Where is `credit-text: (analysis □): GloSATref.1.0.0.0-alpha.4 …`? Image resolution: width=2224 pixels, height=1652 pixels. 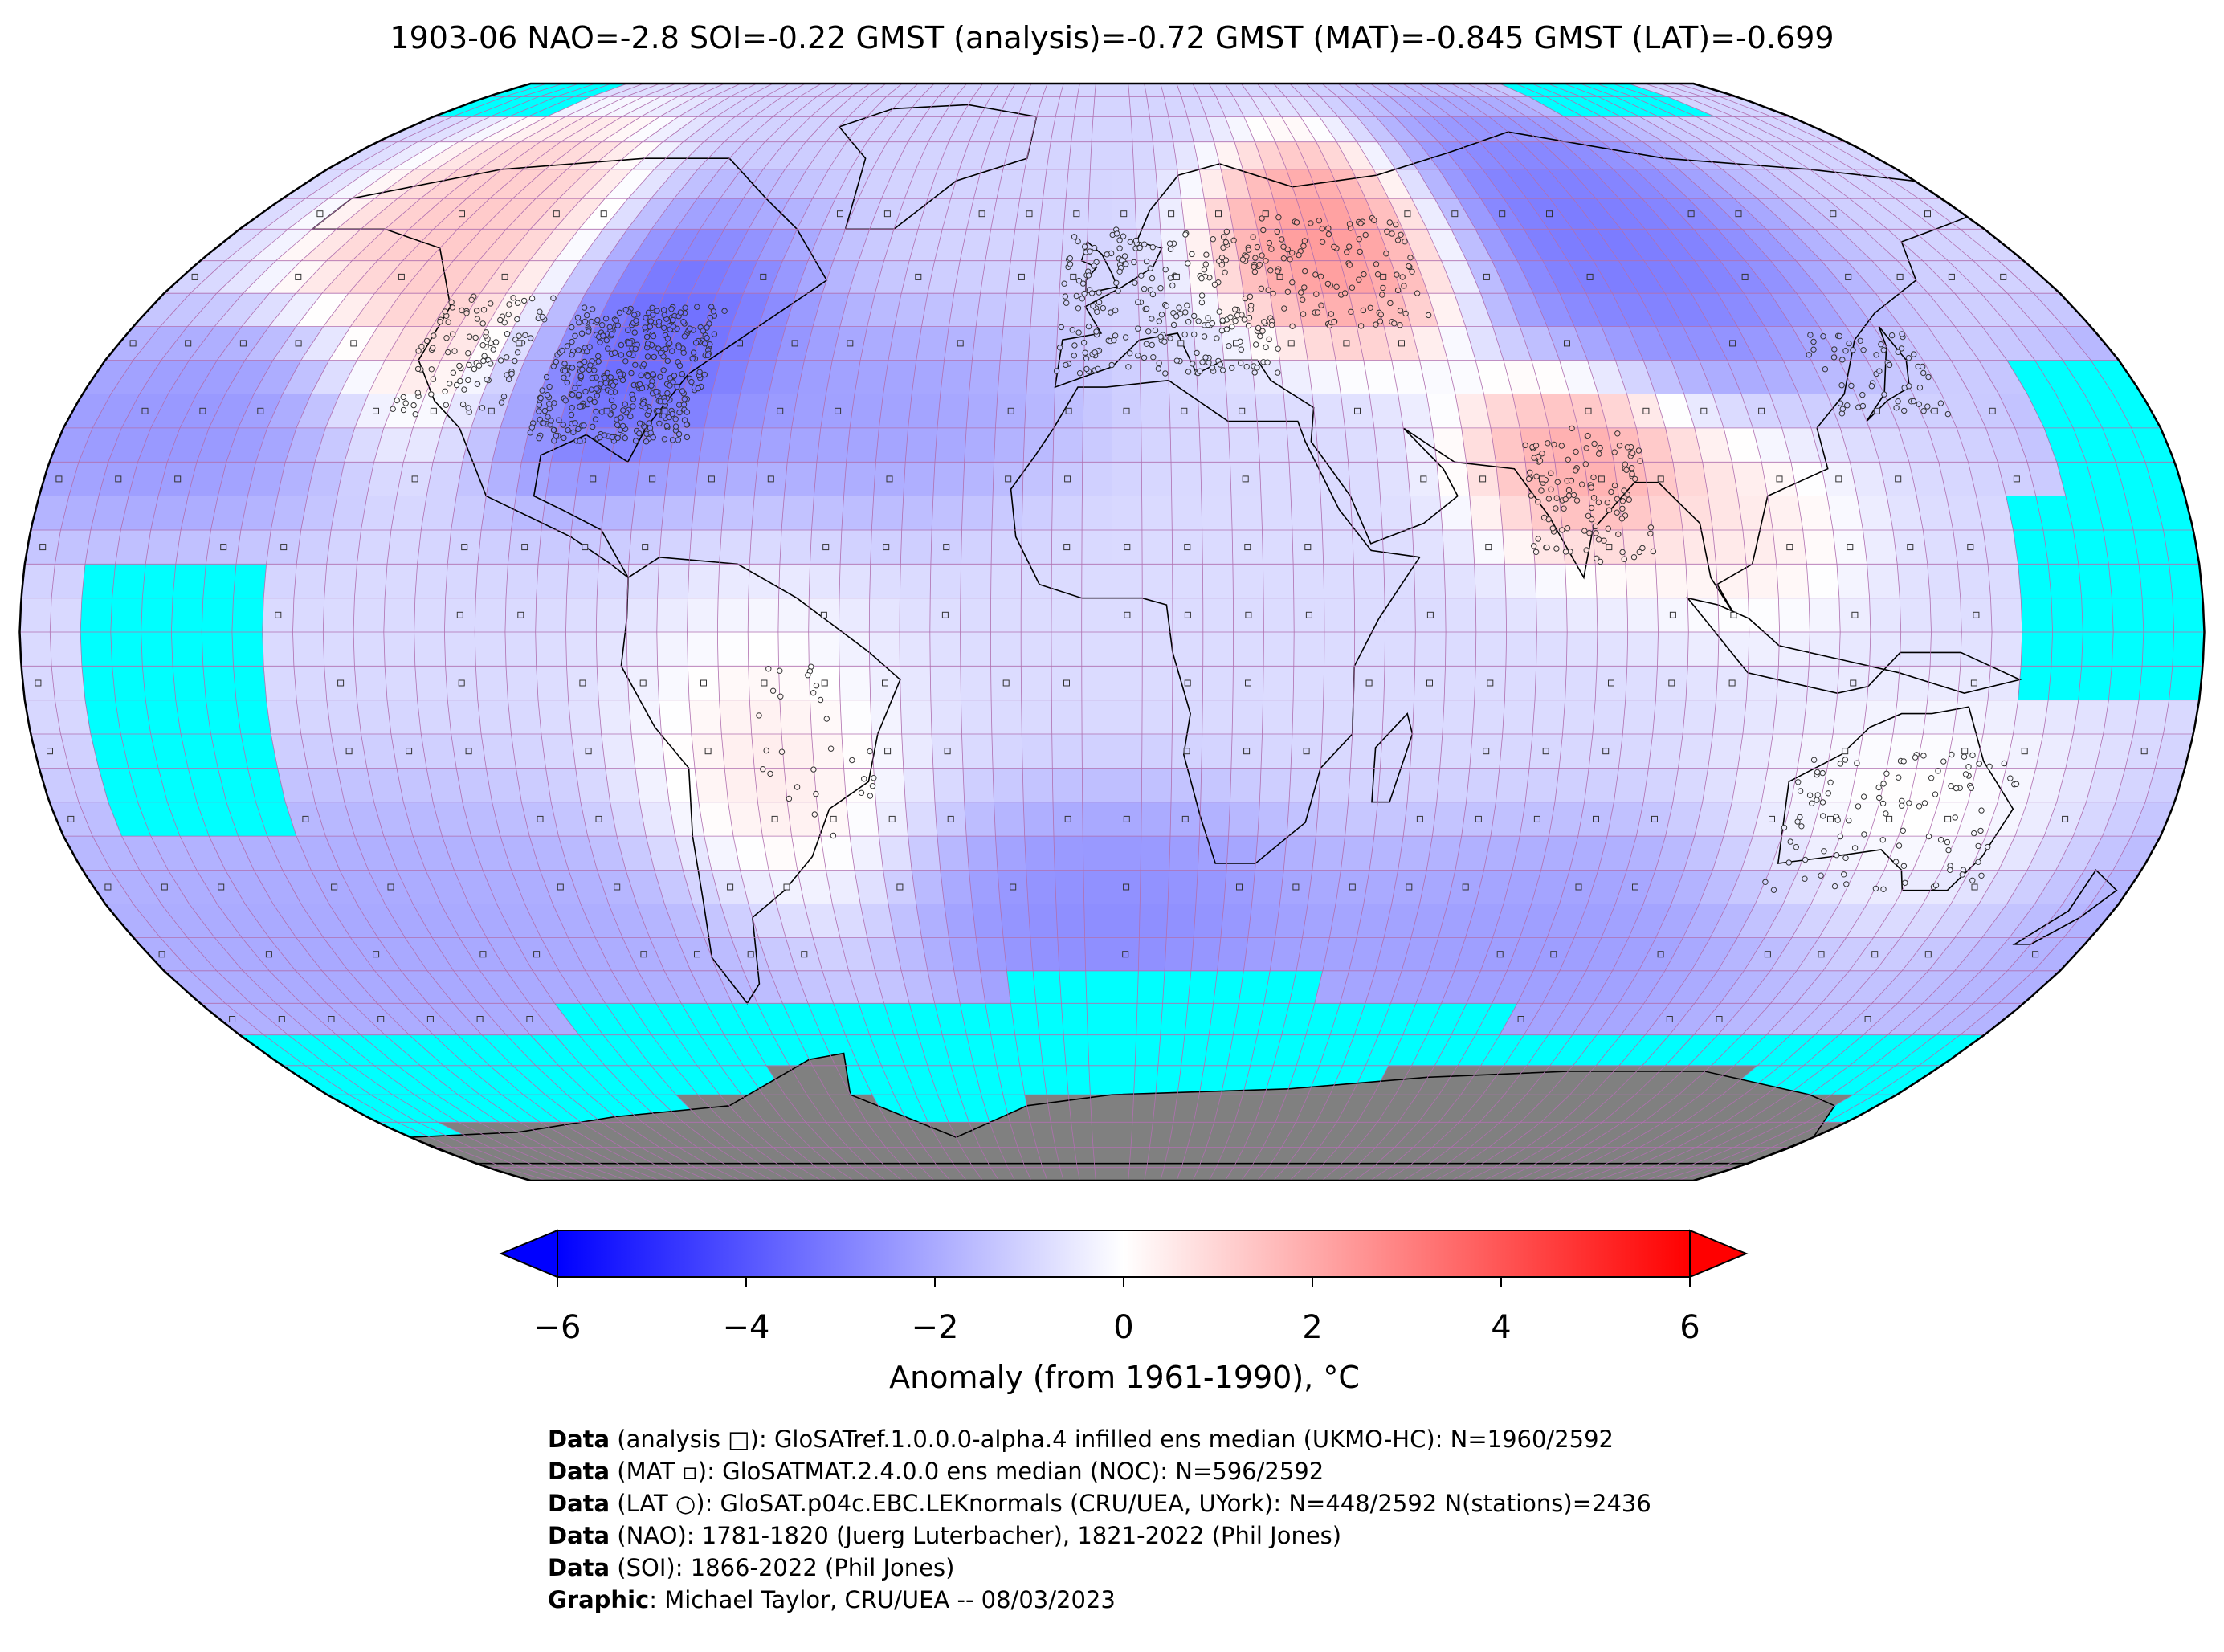 credit-text: (analysis □): GloSATref.1.0.0.0-alpha.4 … is located at coordinates (1112, 1439).